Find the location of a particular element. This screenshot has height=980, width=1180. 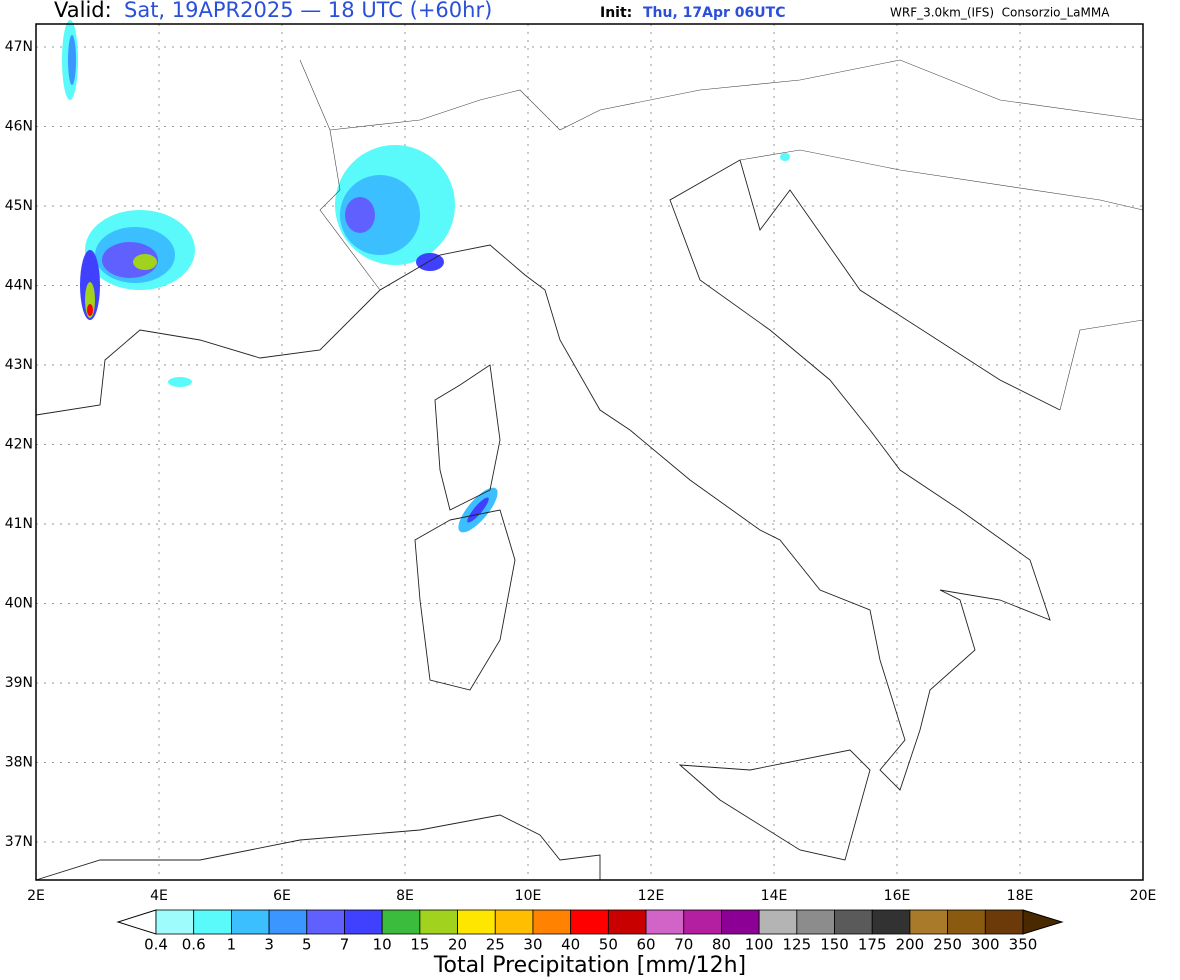

lat-tick-label: 40N is located at coordinates (19, 604).